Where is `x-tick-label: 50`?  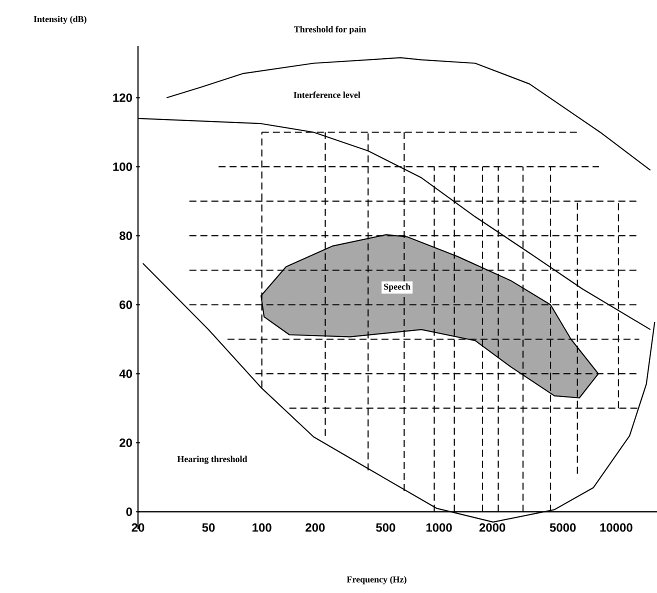
x-tick-label: 50 is located at coordinates (208, 527).